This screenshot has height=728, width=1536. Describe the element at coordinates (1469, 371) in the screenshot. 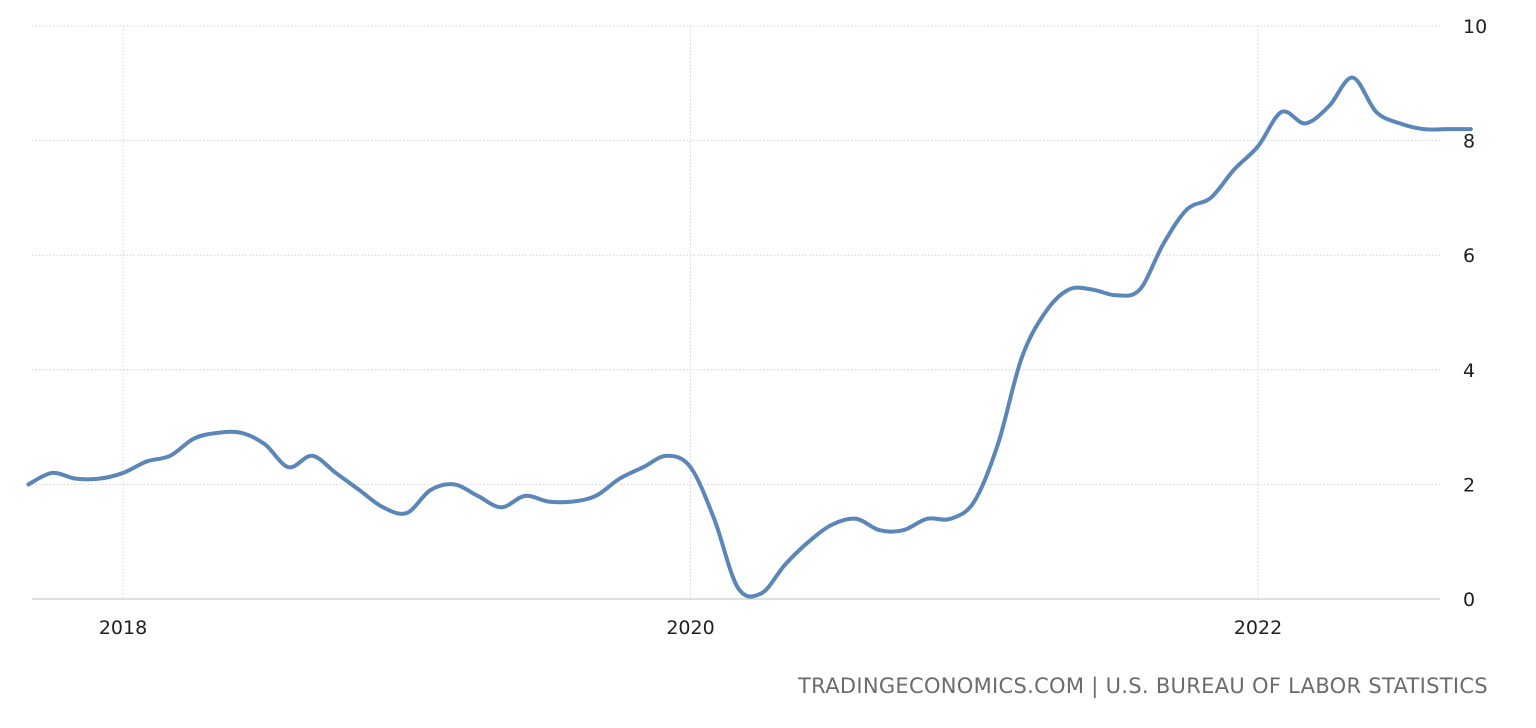

I see `y-tick-label: 4` at that location.